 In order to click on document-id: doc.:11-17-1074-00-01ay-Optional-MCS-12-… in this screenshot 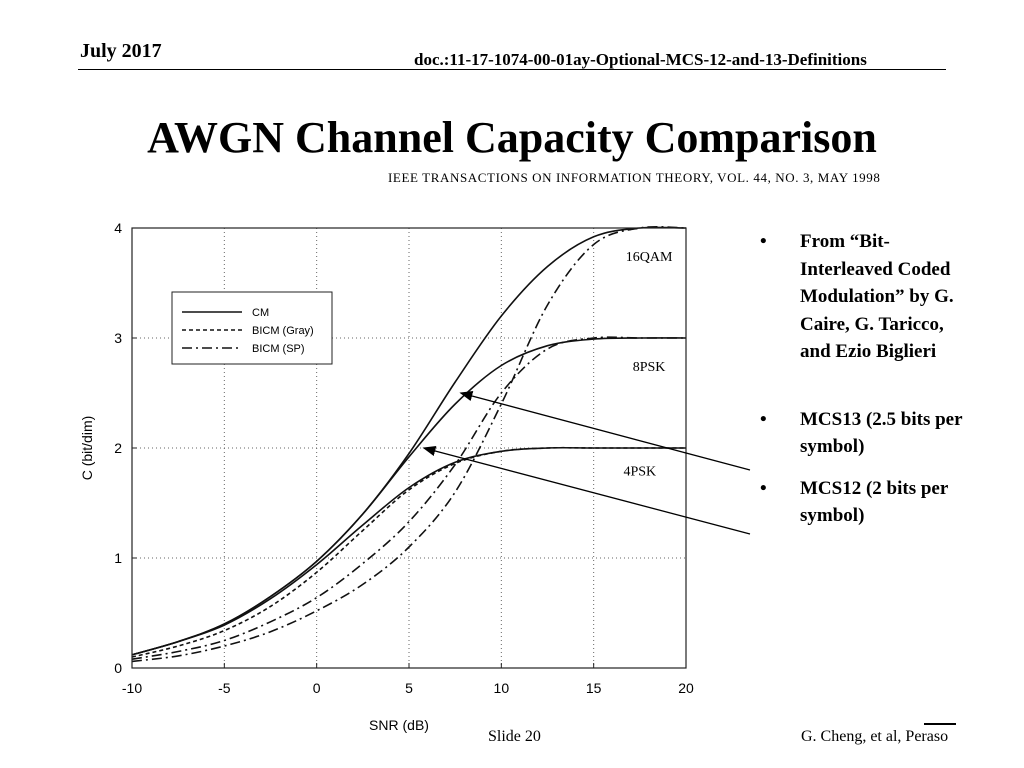, I will do `click(640, 59)`.